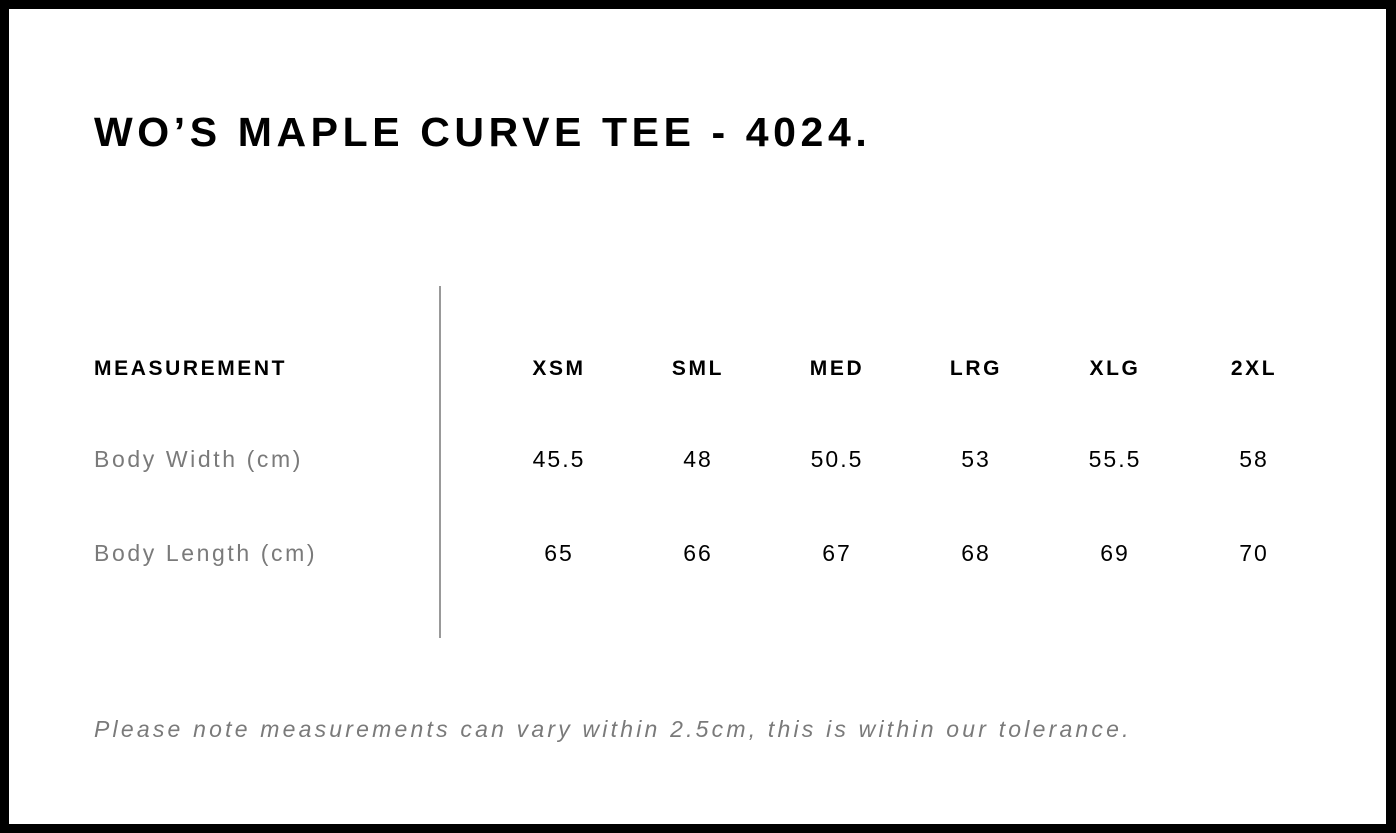 This screenshot has height=833, width=1396. What do you see at coordinates (440, 462) in the screenshot?
I see `column-divider` at bounding box center [440, 462].